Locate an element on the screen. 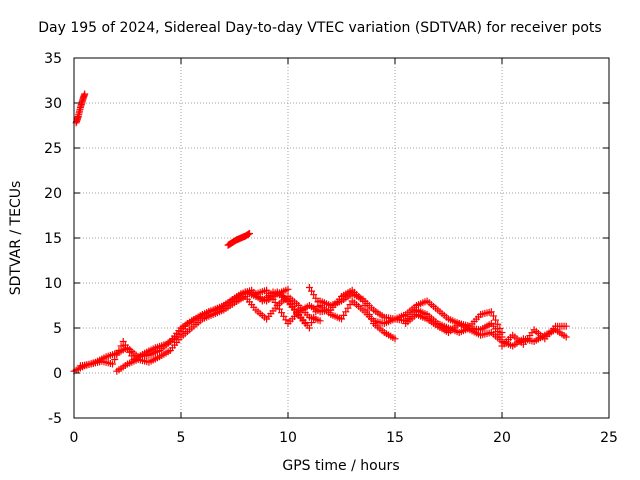  x-axis-label: GPS time / hours is located at coordinates (340, 466).